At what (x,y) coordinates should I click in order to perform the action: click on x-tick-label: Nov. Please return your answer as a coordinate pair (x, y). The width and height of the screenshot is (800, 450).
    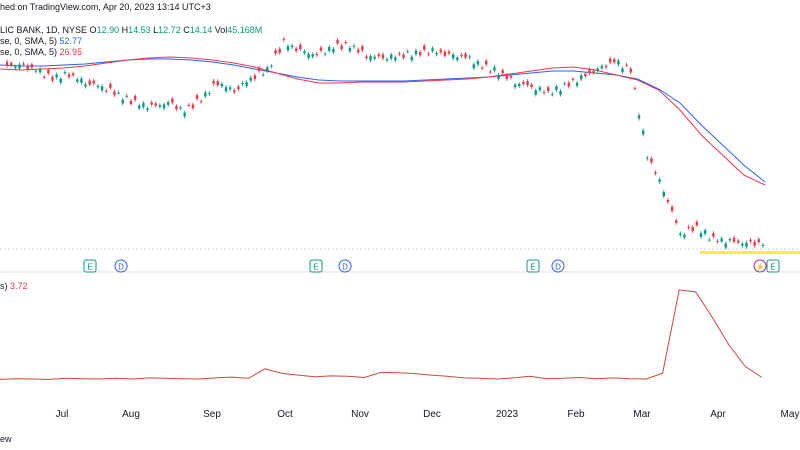
    Looking at the image, I should click on (360, 414).